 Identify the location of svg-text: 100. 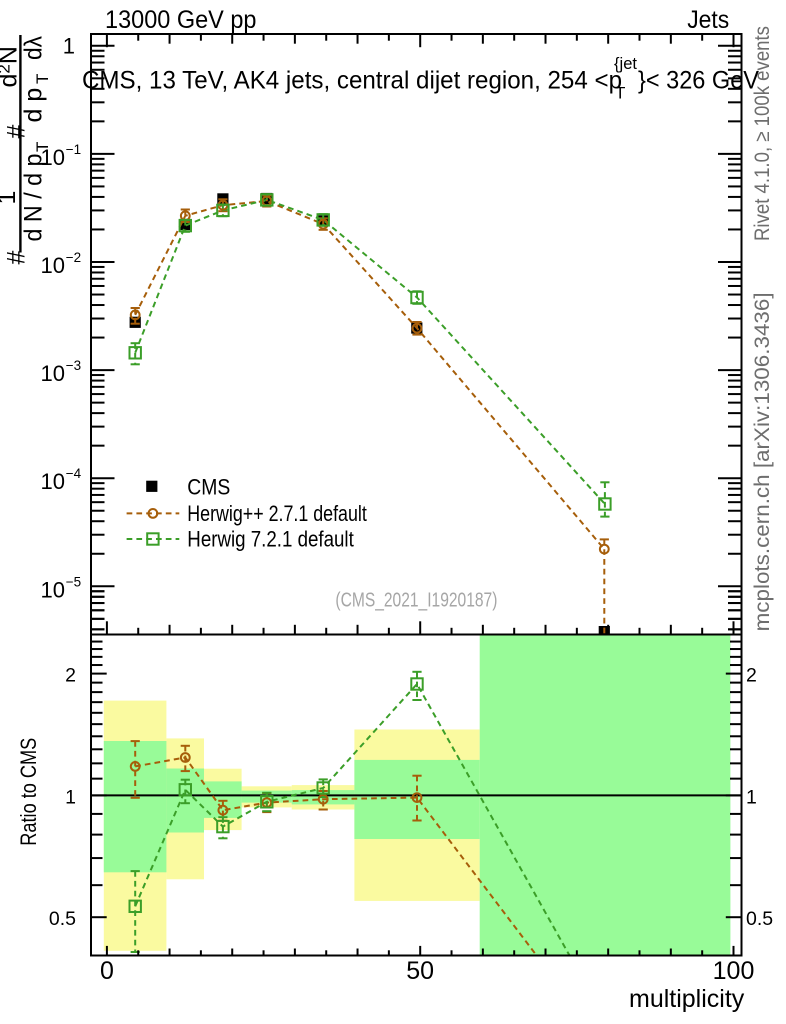
(734, 971).